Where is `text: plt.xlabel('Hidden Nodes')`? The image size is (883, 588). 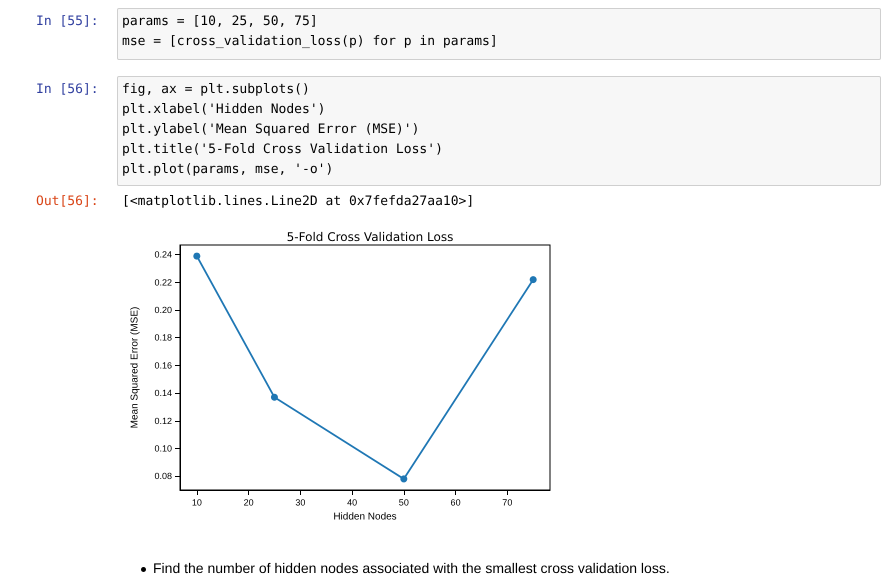 text: plt.xlabel('Hidden Nodes') is located at coordinates (224, 109).